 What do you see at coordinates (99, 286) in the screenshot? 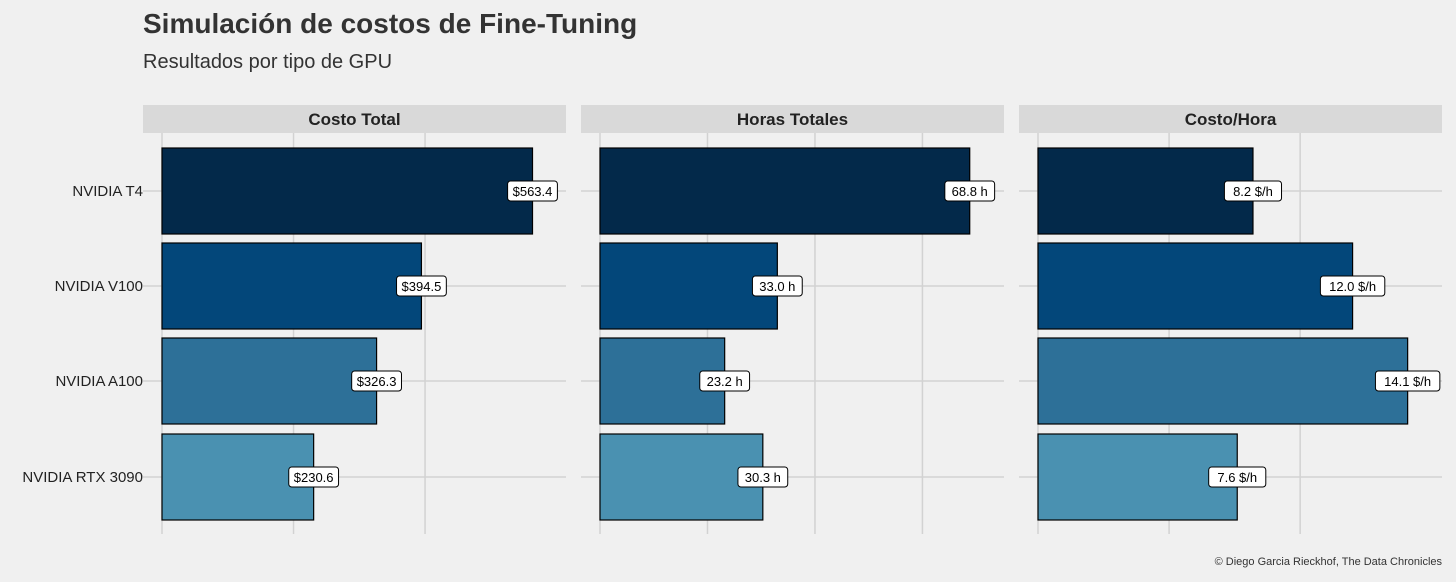
I see `category-label: NVIDIA V100` at bounding box center [99, 286].